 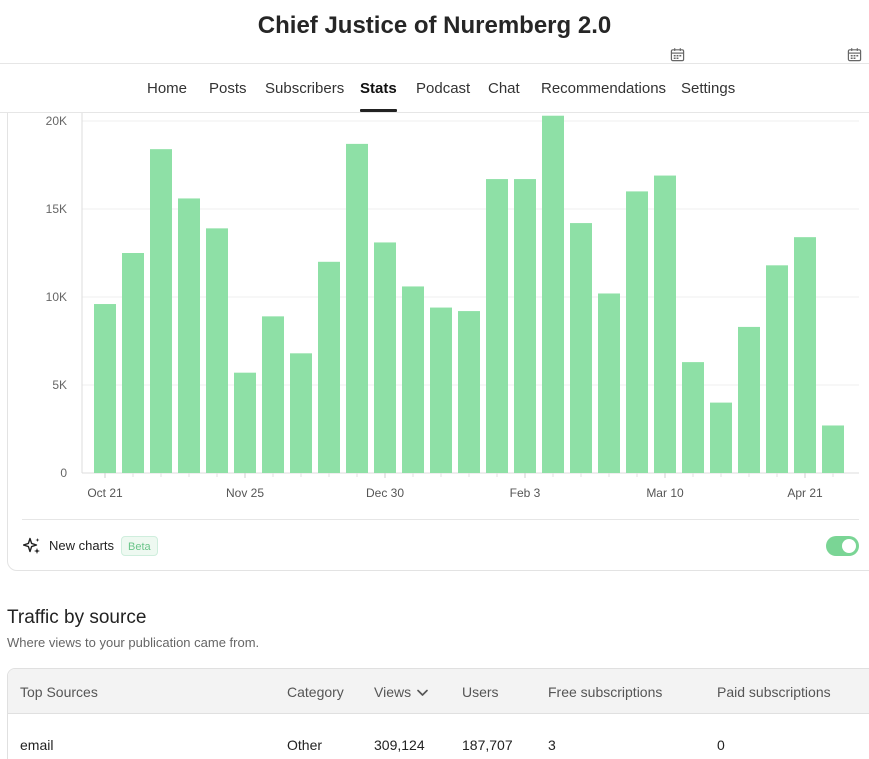 I want to click on y-tick-label: 10K, so click(x=56, y=297).